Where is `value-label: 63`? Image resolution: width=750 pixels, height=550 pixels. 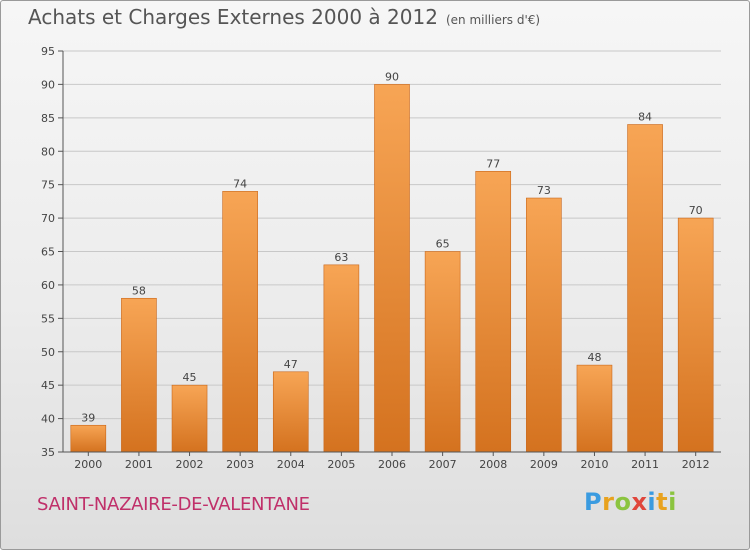
value-label: 63 is located at coordinates (341, 257).